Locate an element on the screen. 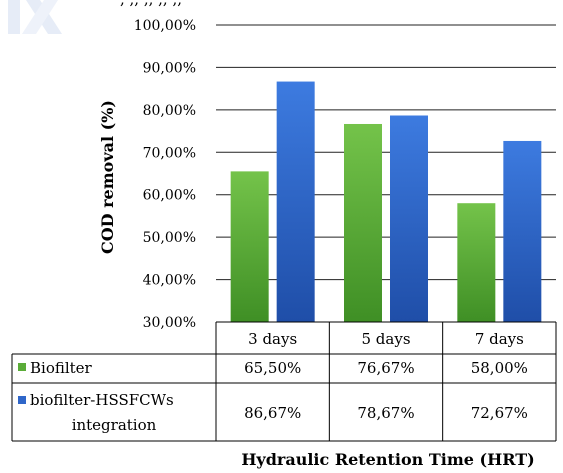  y-tick-label: 60,00% is located at coordinates (169, 196).